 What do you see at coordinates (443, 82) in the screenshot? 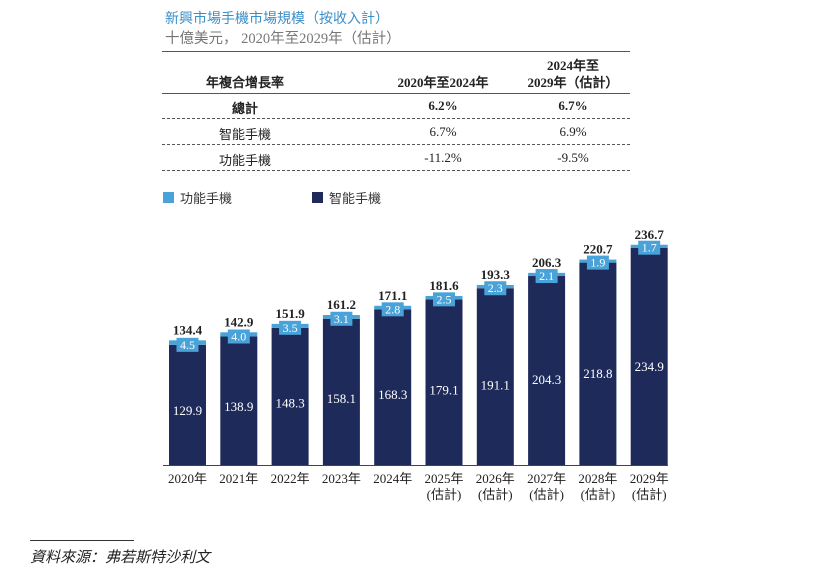
I see `table-header-col1: 2020年至2024年` at bounding box center [443, 82].